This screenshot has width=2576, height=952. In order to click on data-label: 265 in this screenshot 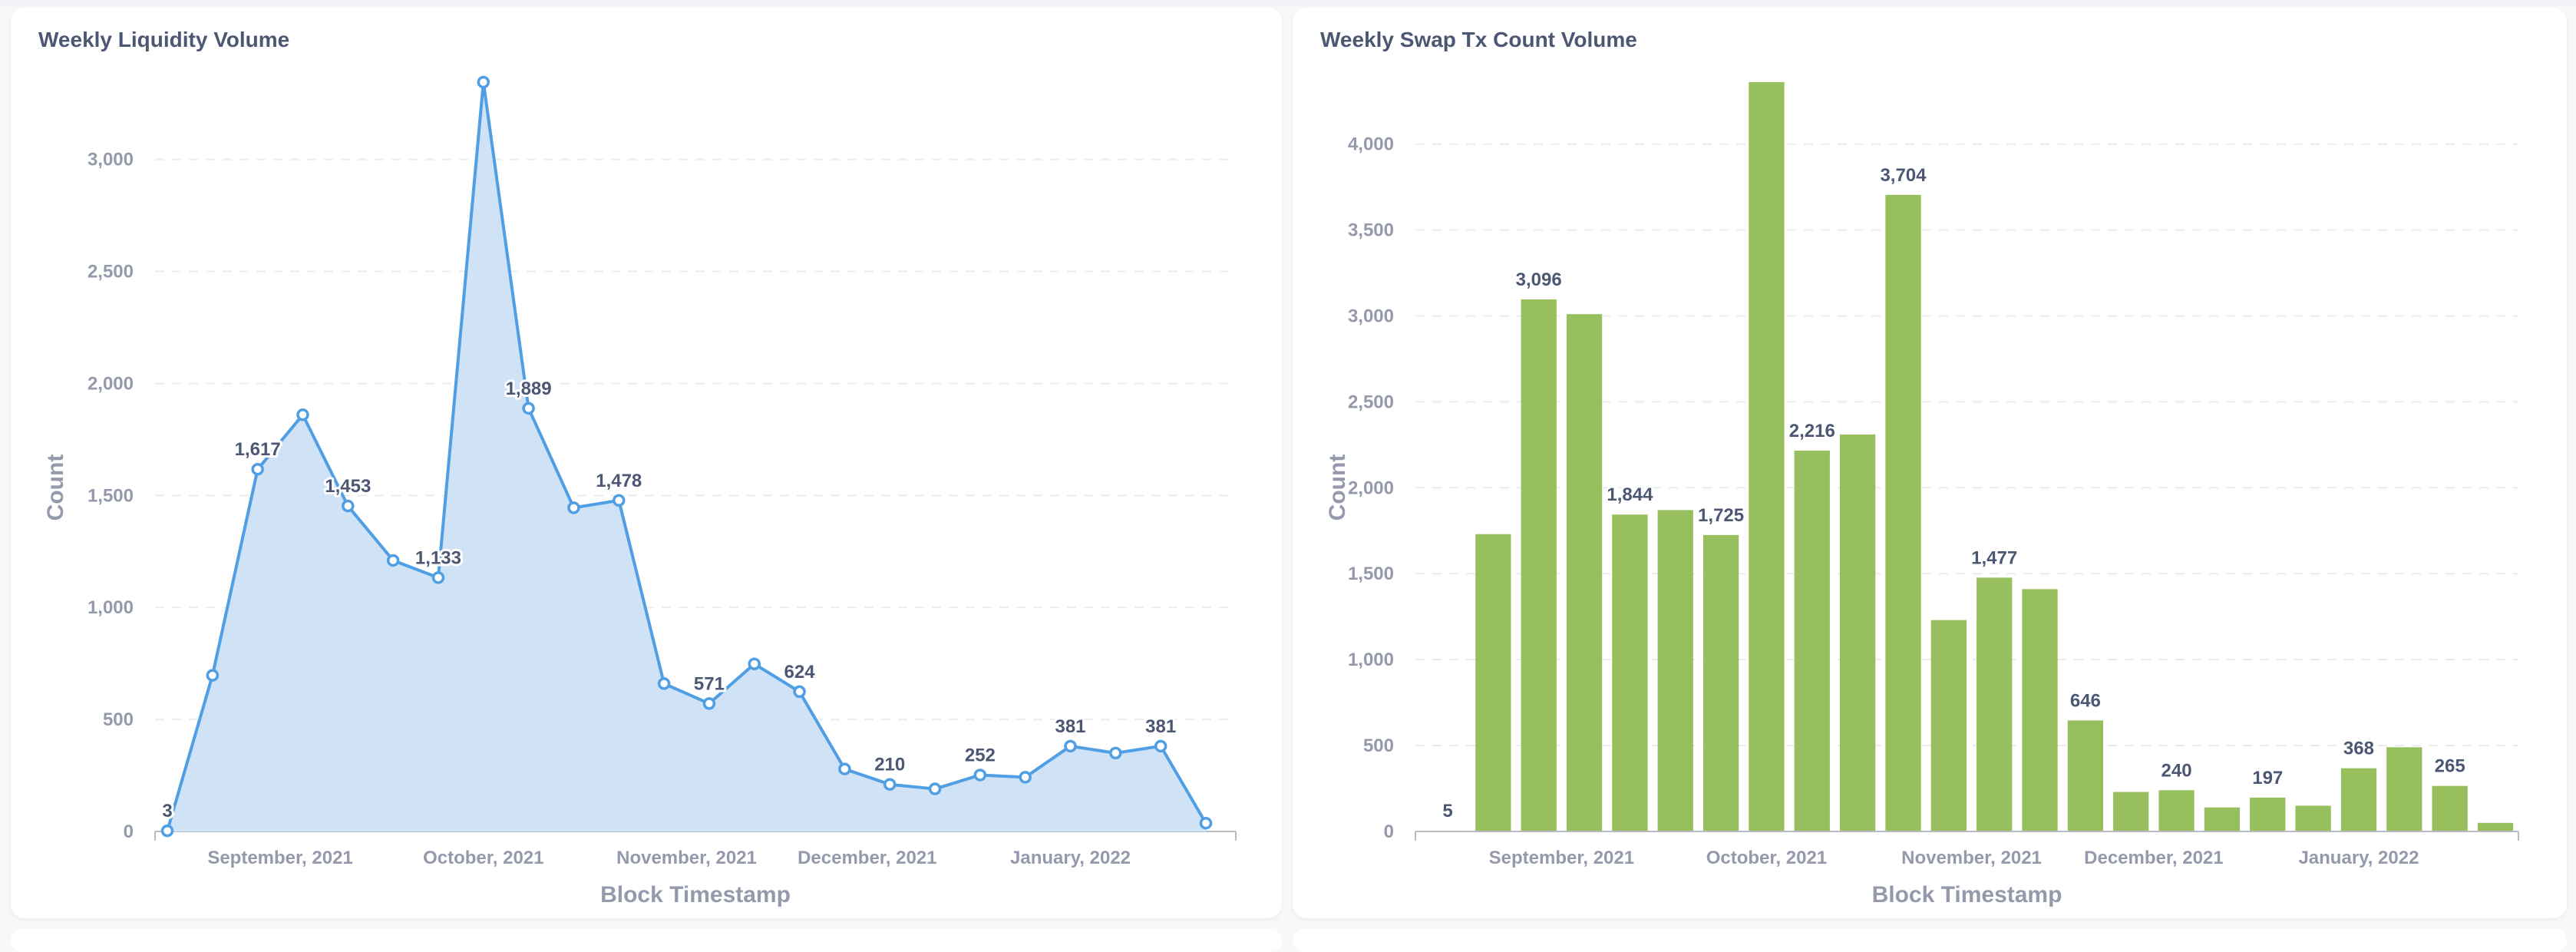, I will do `click(2450, 766)`.